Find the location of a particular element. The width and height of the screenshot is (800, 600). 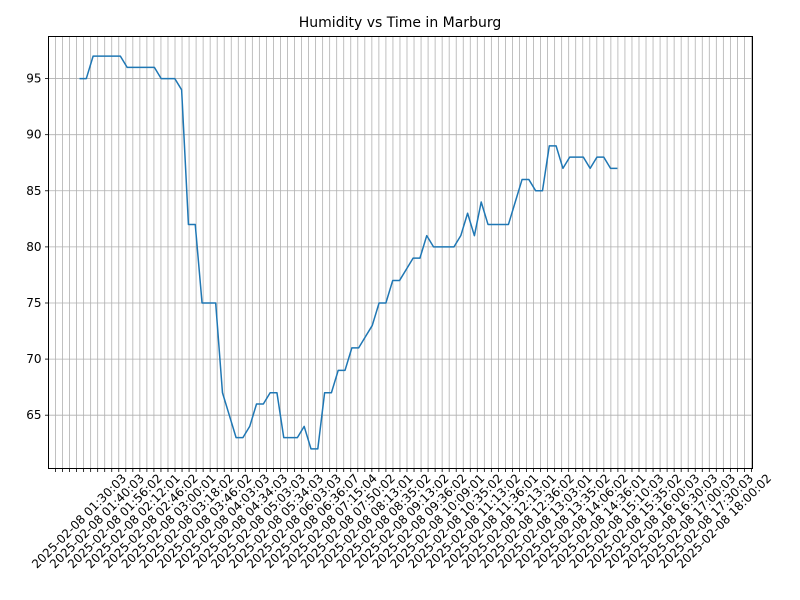

y-tick-label: 65 is located at coordinates (33, 415).